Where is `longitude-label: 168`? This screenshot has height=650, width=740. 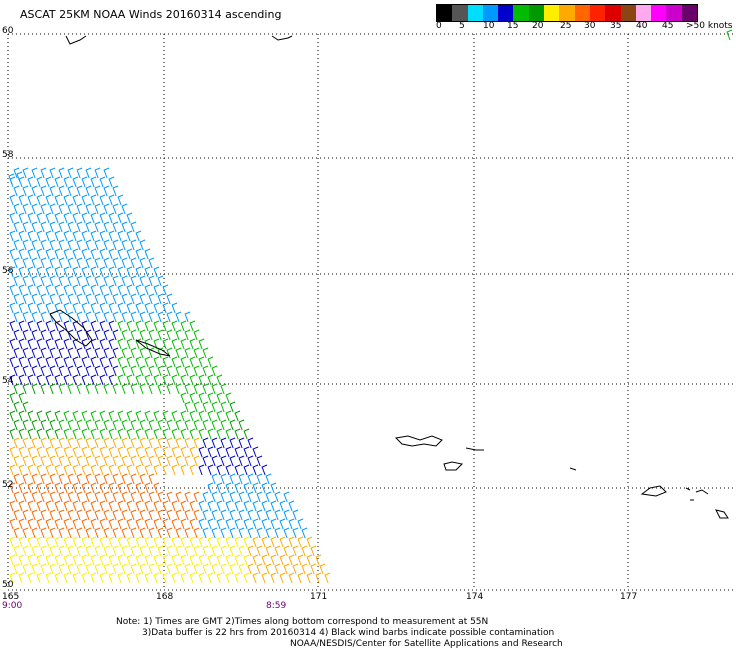 longitude-label: 168 is located at coordinates (165, 597).